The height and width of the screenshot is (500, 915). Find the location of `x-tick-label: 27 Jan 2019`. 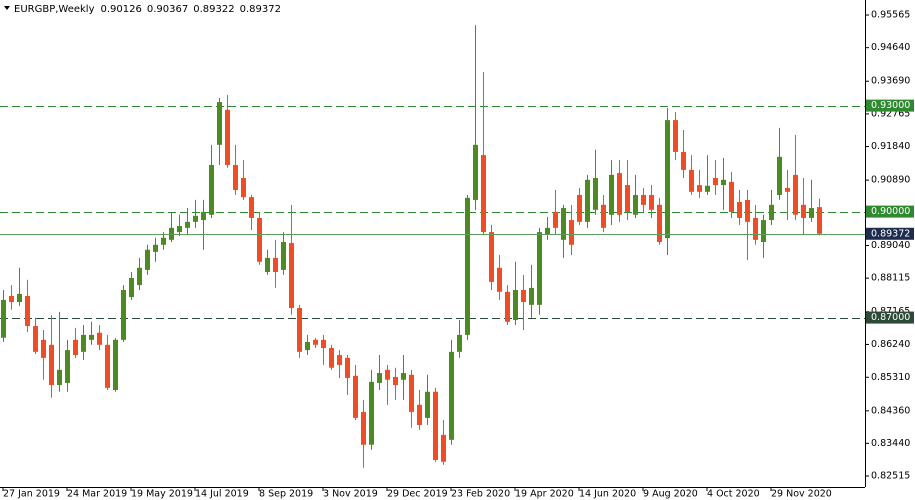

x-tick-label: 27 Jan 2019 is located at coordinates (31, 494).